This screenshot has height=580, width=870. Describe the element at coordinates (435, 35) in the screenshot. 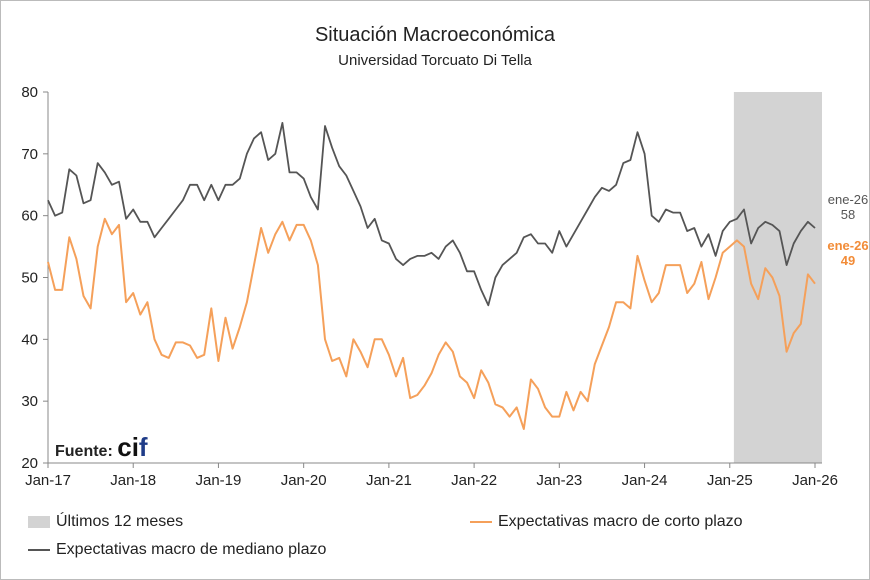

I see `chart-title: Situación Macroeconómica` at that location.